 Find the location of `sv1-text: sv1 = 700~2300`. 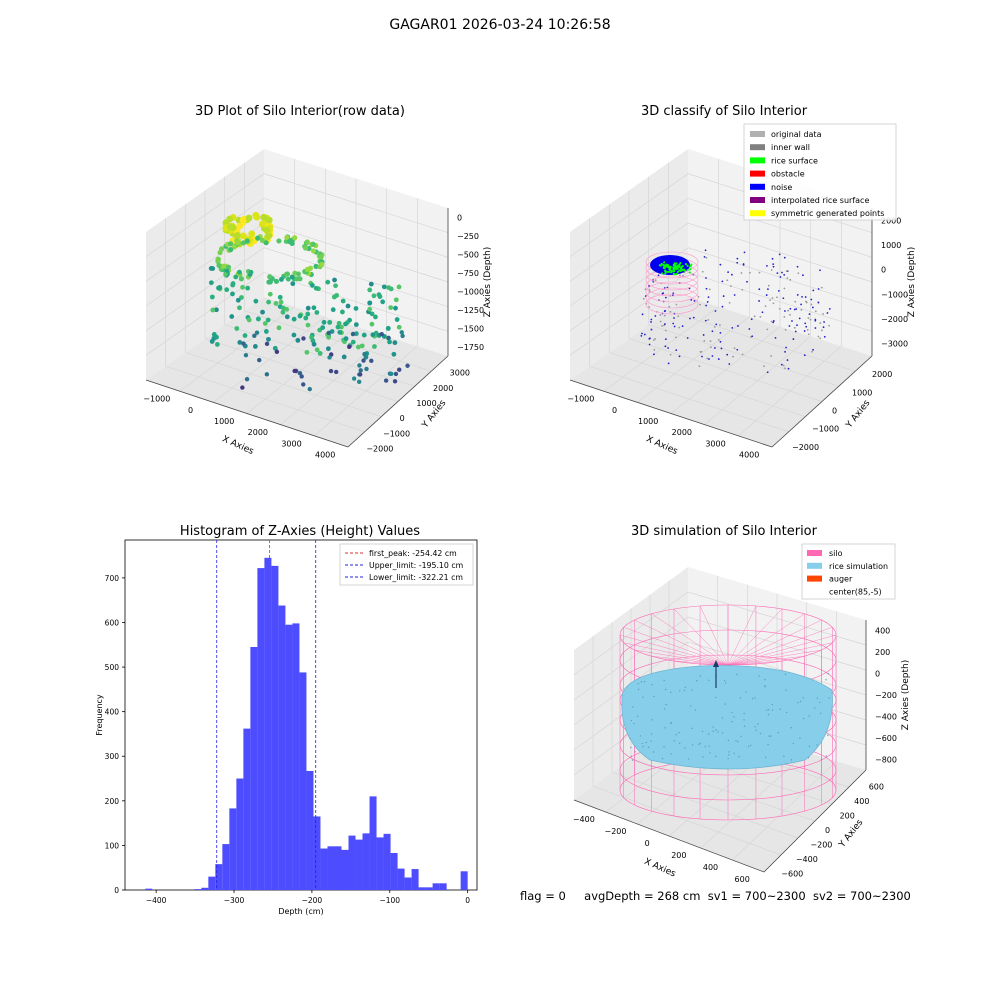

sv1-text: sv1 = 700~2300 is located at coordinates (756, 896).